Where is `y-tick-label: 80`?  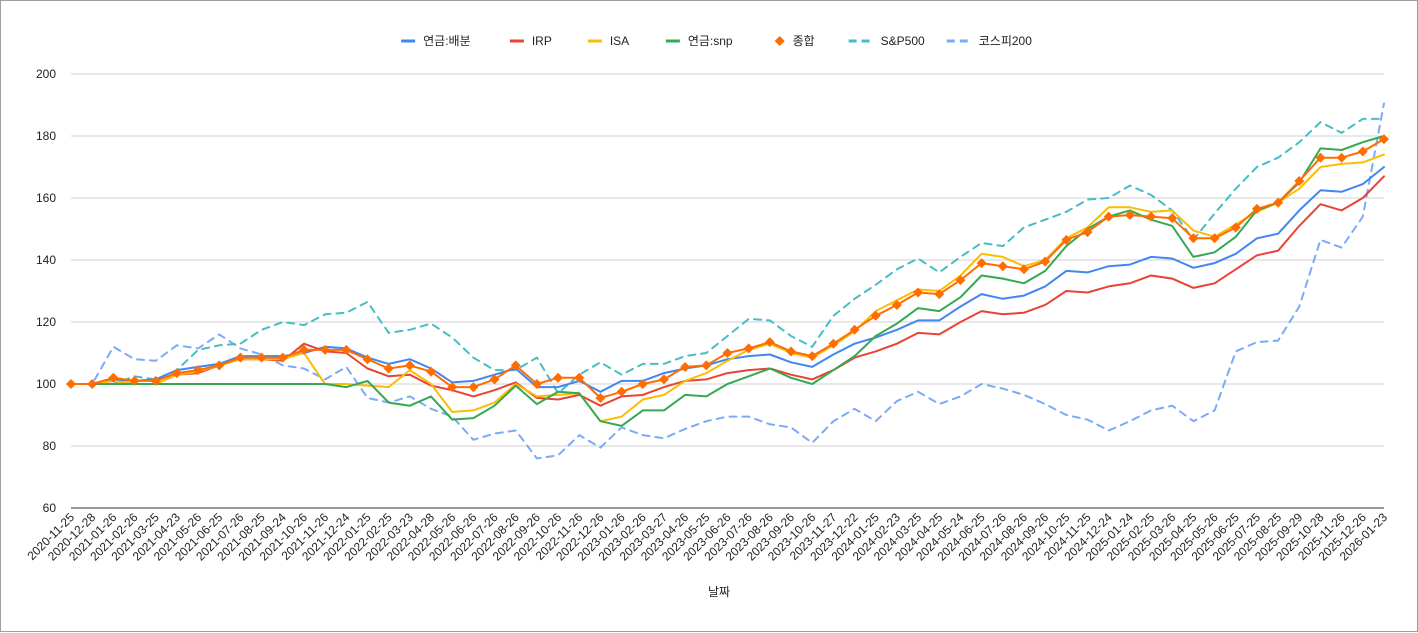
y-tick-label: 80 is located at coordinates (50, 446).